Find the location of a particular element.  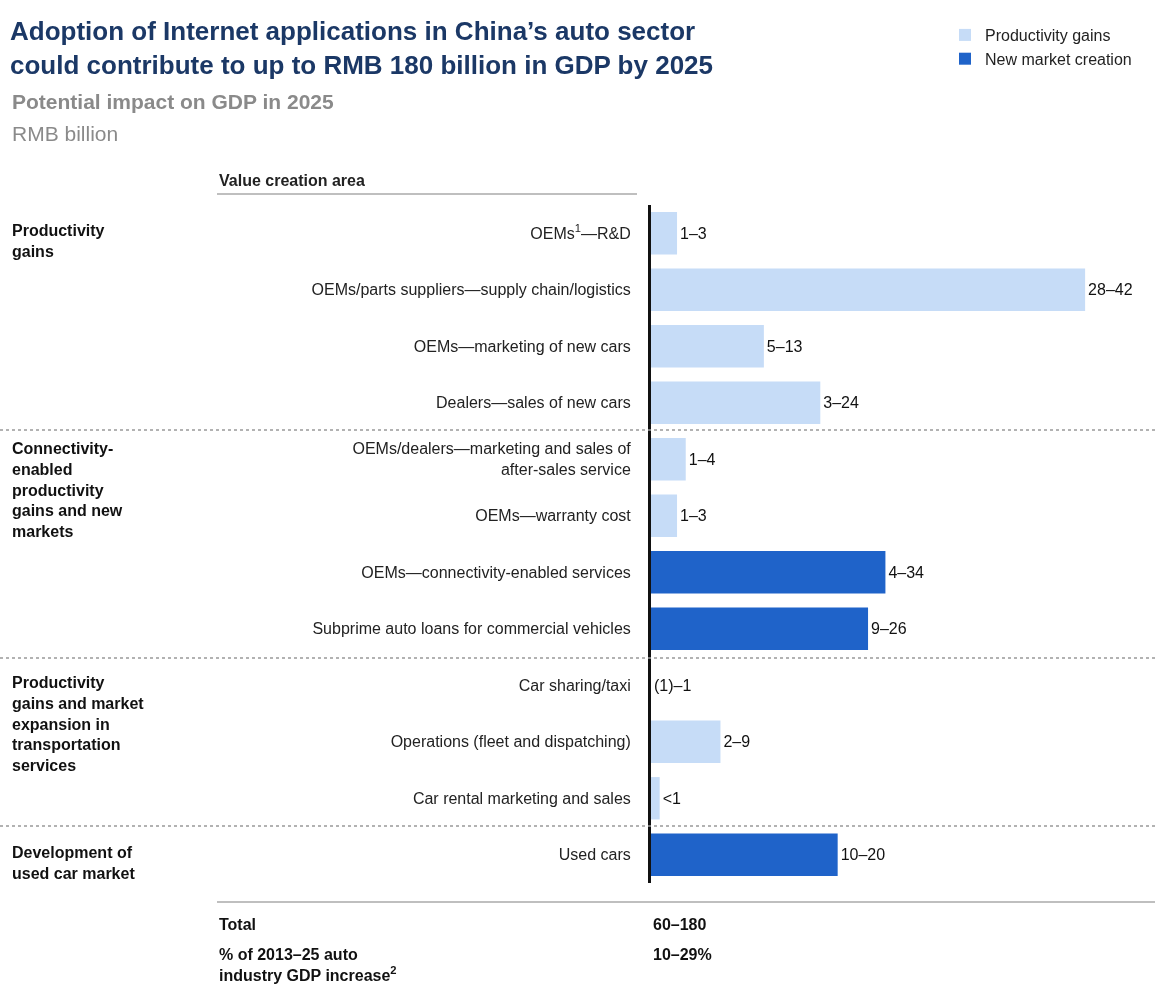

text: Potential impact on GDP in 2025 is located at coordinates (173, 101).